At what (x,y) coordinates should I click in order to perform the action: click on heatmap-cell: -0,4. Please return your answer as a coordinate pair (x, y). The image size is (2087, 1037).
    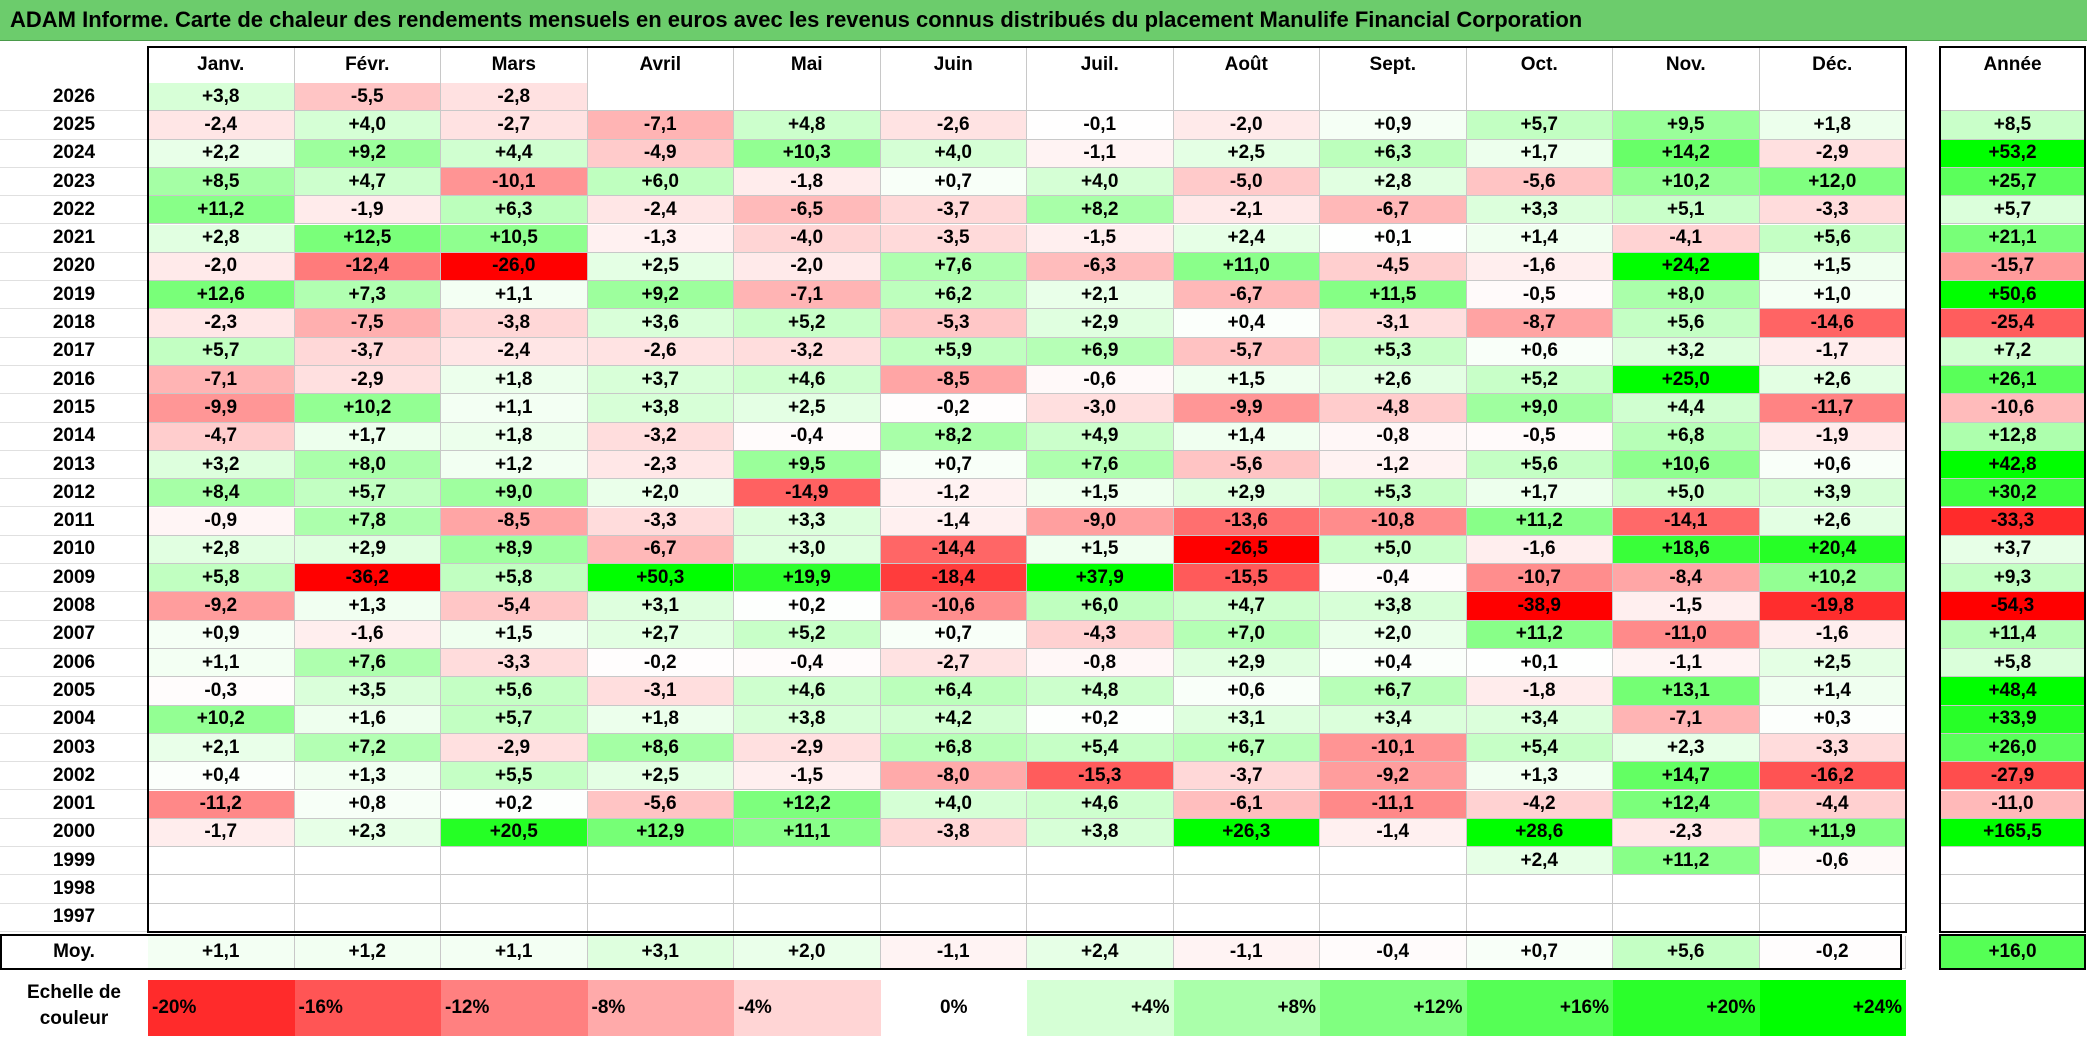
    Looking at the image, I should click on (1393, 578).